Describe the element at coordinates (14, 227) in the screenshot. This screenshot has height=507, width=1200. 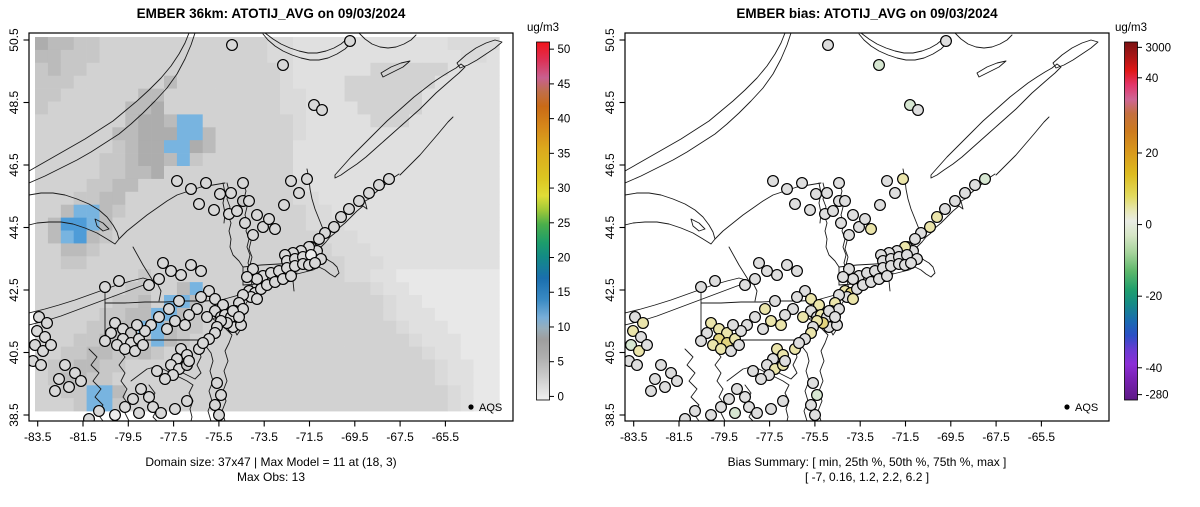
I see `y-axis-tick-label: 44.5` at that location.